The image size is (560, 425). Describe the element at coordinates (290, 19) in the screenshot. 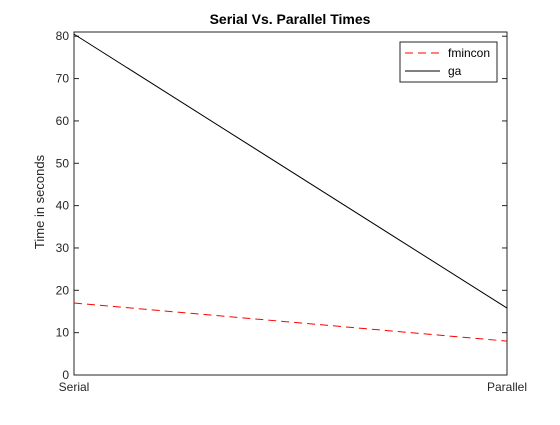

I see `chart-title: Serial Vs. Parallel Times` at that location.